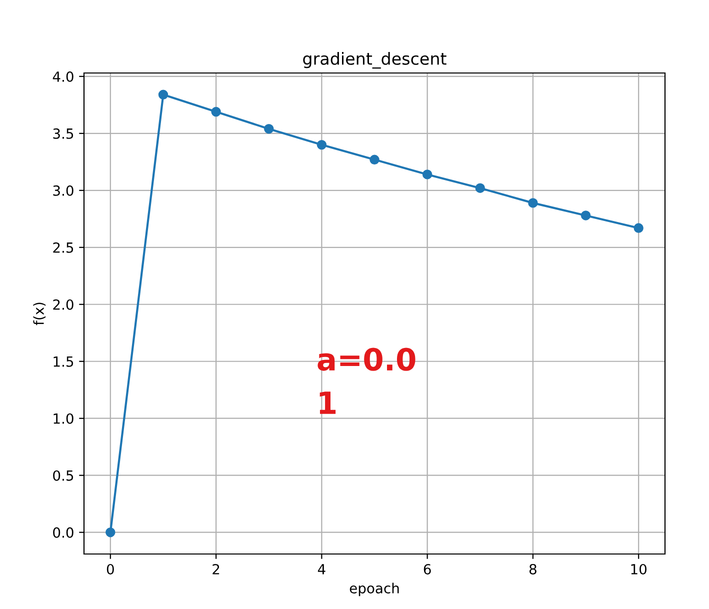  Describe the element at coordinates (63, 76) in the screenshot. I see `y-tick-label: 4.0` at that location.